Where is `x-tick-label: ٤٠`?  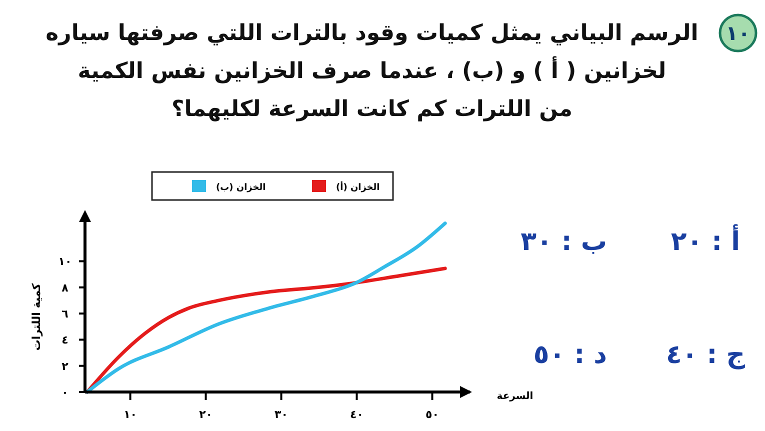 x-tick-label: ٤٠ is located at coordinates (357, 414).